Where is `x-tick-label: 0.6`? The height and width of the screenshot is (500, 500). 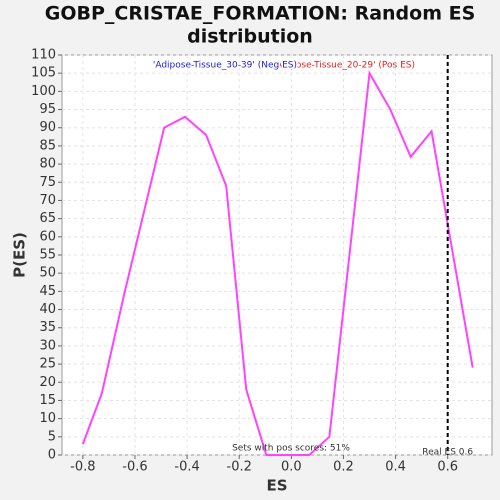 x-tick-label: 0.6 is located at coordinates (447, 467).